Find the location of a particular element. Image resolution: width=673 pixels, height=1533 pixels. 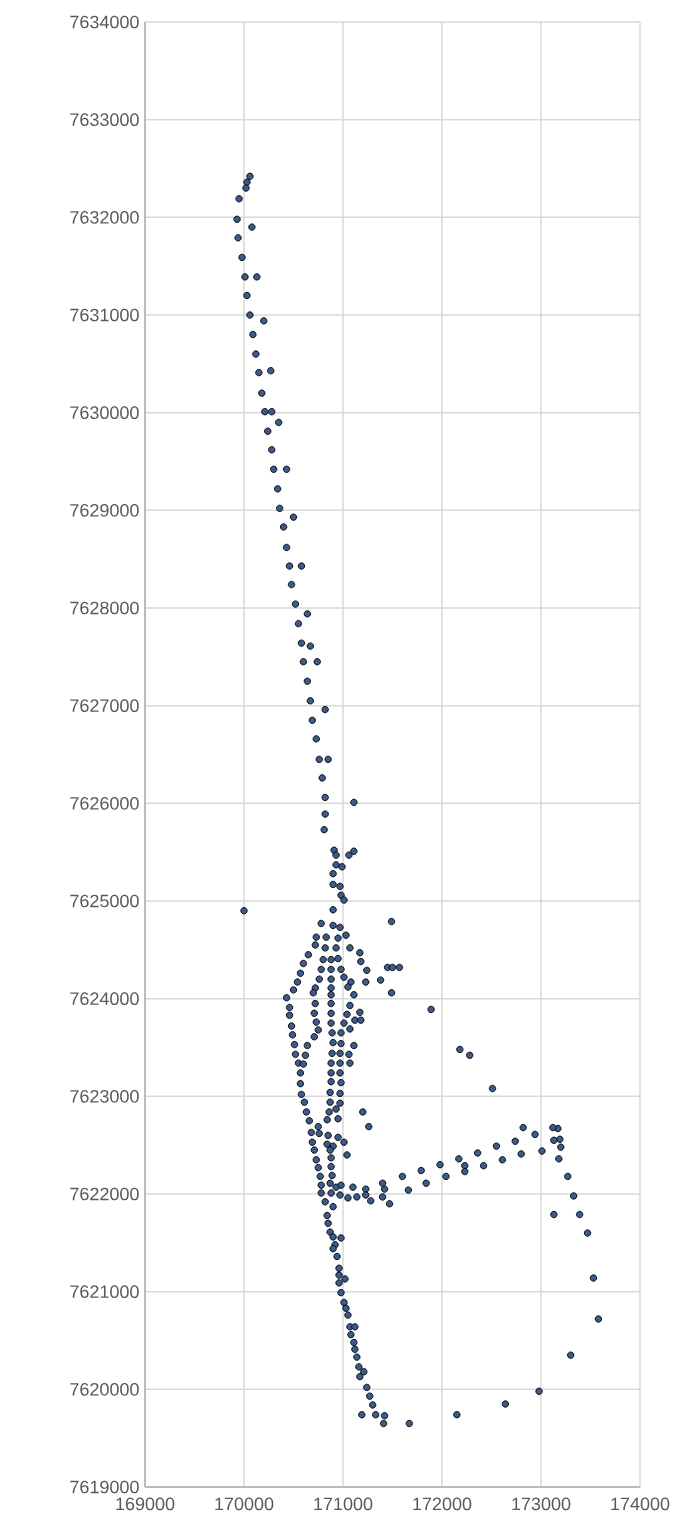

y-tick-label: 7632000 is located at coordinates (104, 217).